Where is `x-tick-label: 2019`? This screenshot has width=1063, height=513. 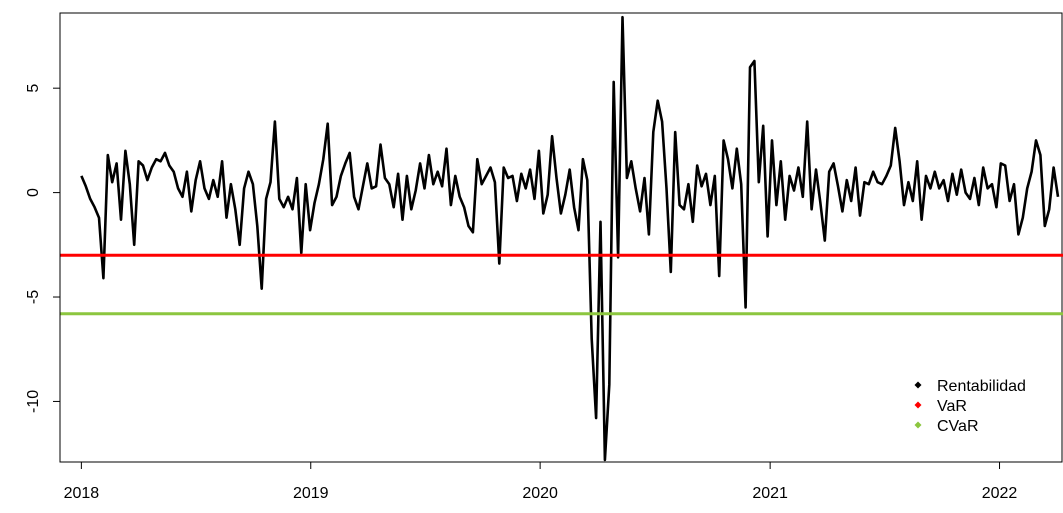
x-tick-label: 2019 is located at coordinates (311, 493).